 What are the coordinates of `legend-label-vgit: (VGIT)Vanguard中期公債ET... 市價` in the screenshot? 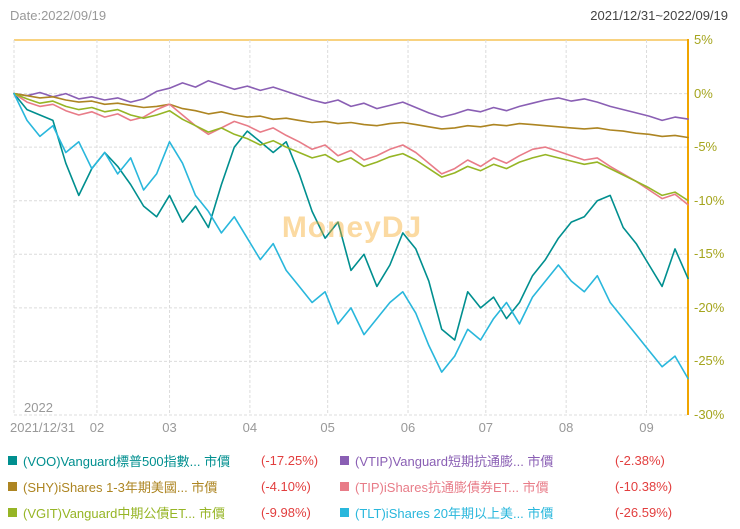 It's located at (124, 513).